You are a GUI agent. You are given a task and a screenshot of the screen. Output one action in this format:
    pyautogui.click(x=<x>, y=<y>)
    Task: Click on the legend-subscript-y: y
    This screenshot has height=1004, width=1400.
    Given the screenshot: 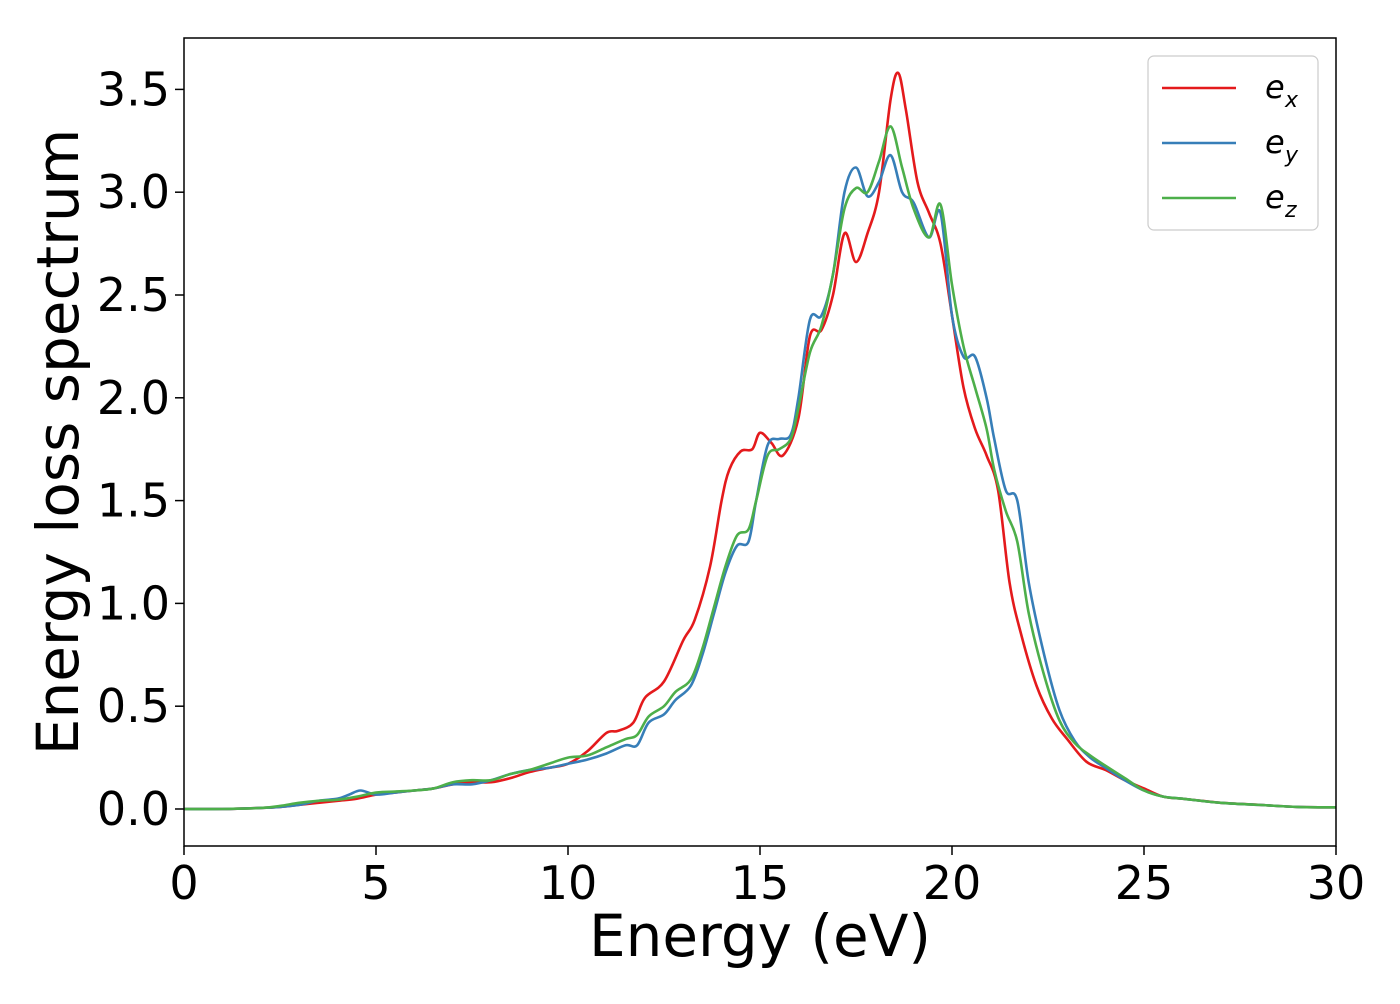 What is the action you would take?
    pyautogui.click(x=1291, y=155)
    